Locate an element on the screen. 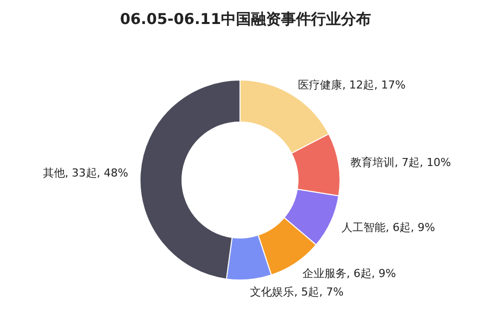 Image resolution: width=491 pixels, height=333 pixels. slice-label: 其他, 33起, 48% is located at coordinates (85, 173).